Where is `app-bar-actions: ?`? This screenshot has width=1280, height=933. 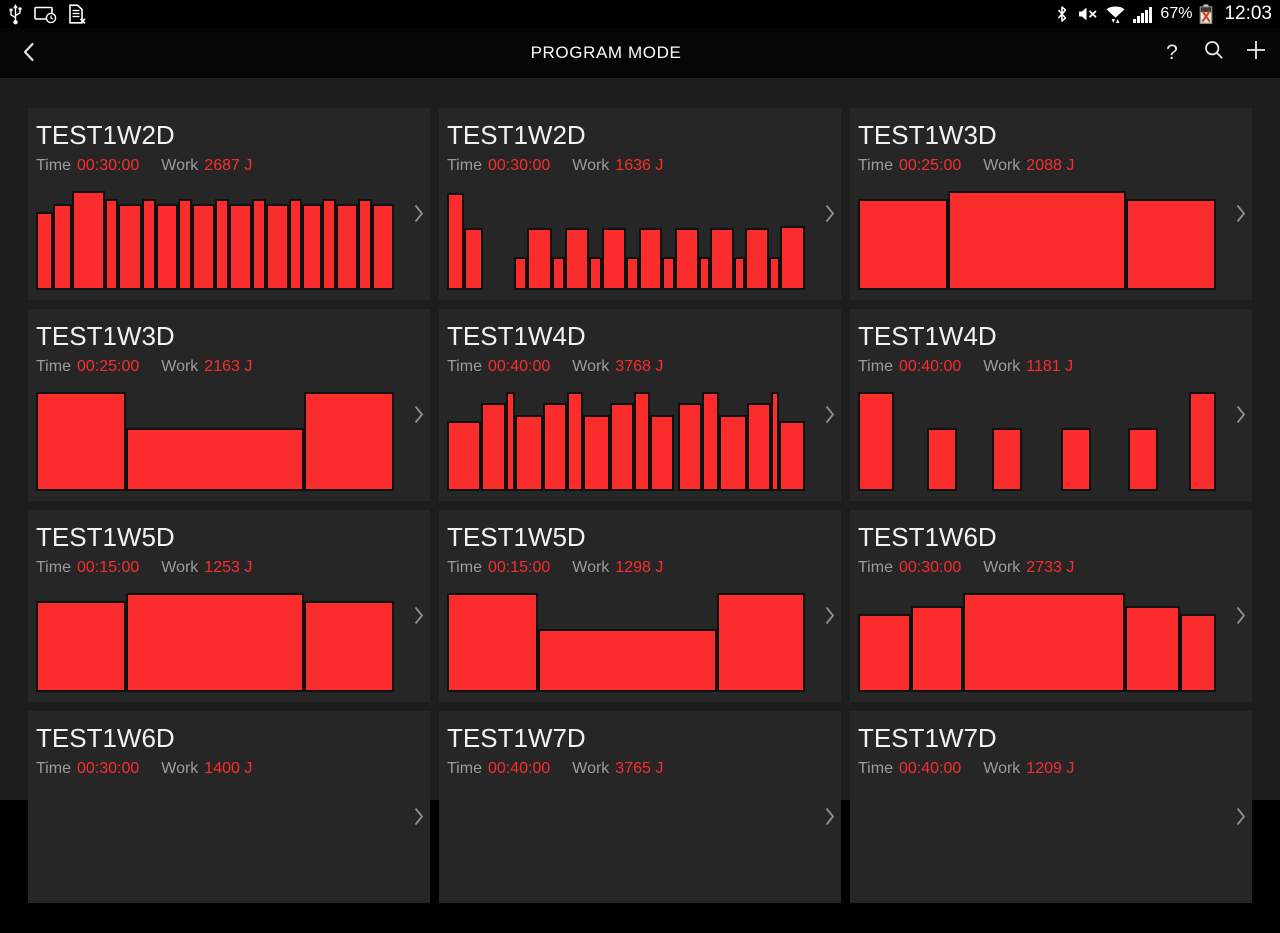 app-bar-actions: ? is located at coordinates (1214, 53).